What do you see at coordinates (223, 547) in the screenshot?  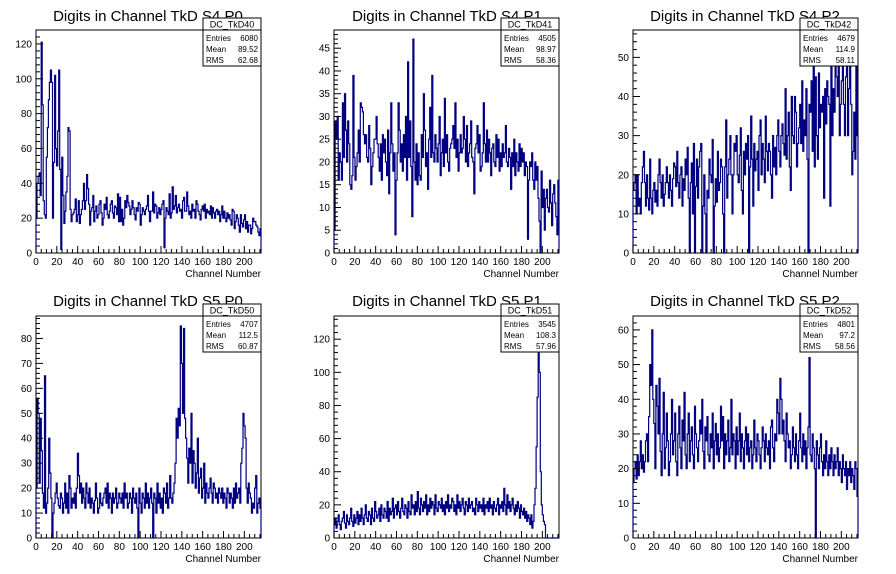 I see `x-tick-label: 180` at bounding box center [223, 547].